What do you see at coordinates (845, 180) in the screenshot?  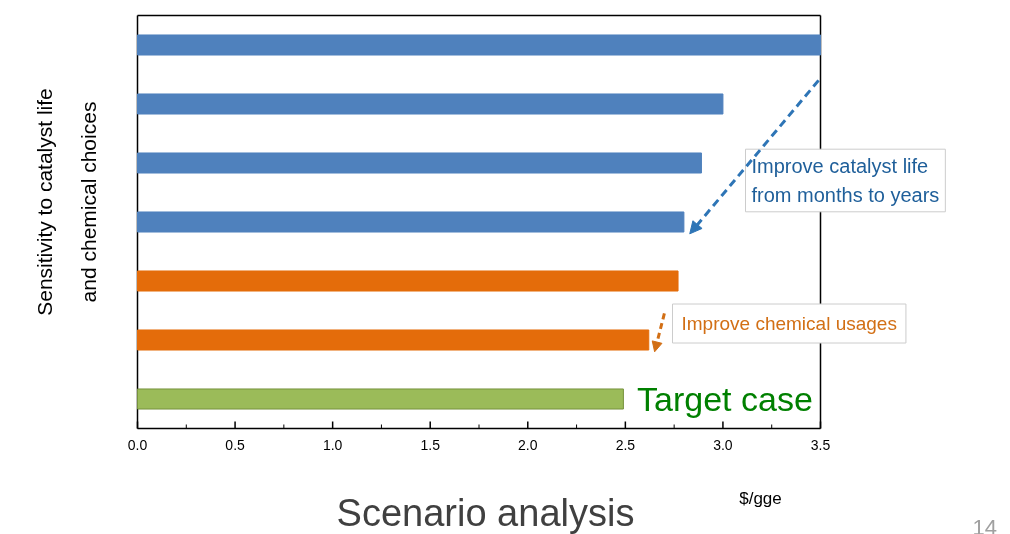 I see `annotation: Improve catalyst life from months to years` at bounding box center [845, 180].